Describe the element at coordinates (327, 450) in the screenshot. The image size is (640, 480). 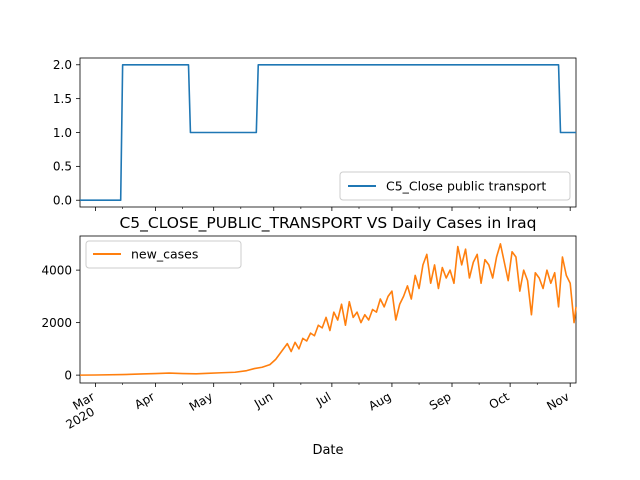
I see `x-axis-label: Date` at that location.